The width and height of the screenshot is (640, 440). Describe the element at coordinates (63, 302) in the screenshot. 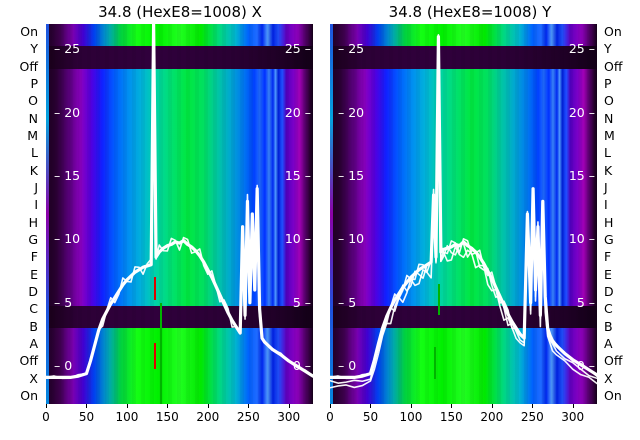

I see `inner-ytick-left-5: – 5` at that location.